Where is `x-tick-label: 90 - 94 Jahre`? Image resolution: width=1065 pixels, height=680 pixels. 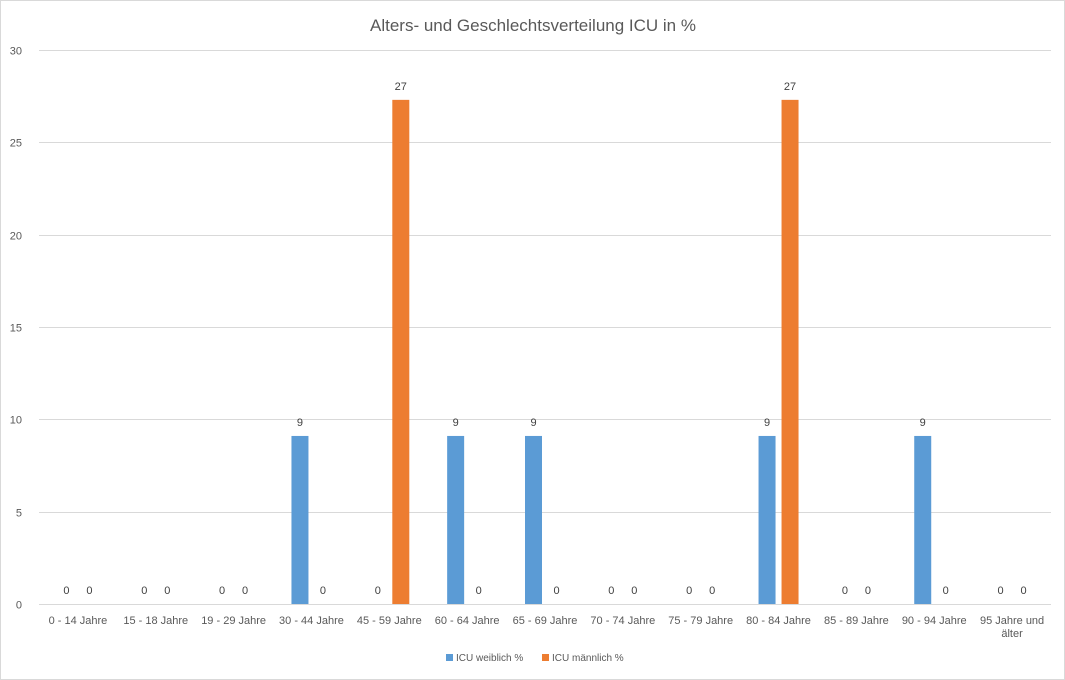 x-tick-label: 90 - 94 Jahre is located at coordinates (934, 621).